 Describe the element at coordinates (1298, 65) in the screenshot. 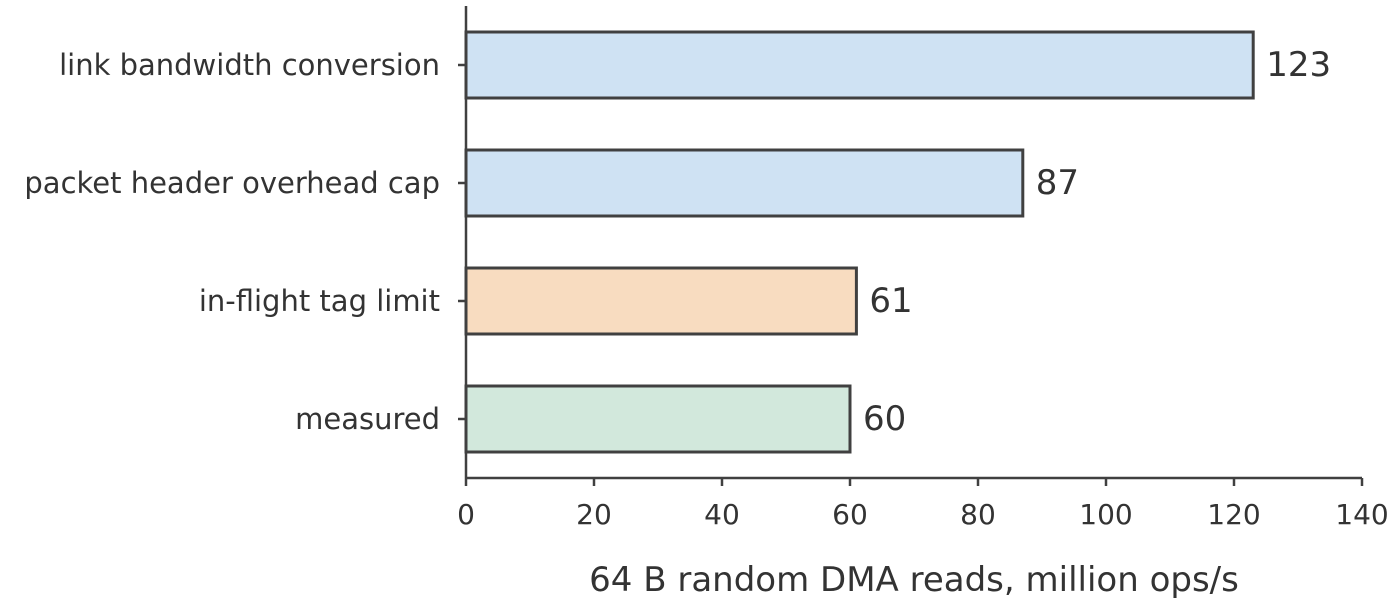

I see `data-label: 123` at that location.